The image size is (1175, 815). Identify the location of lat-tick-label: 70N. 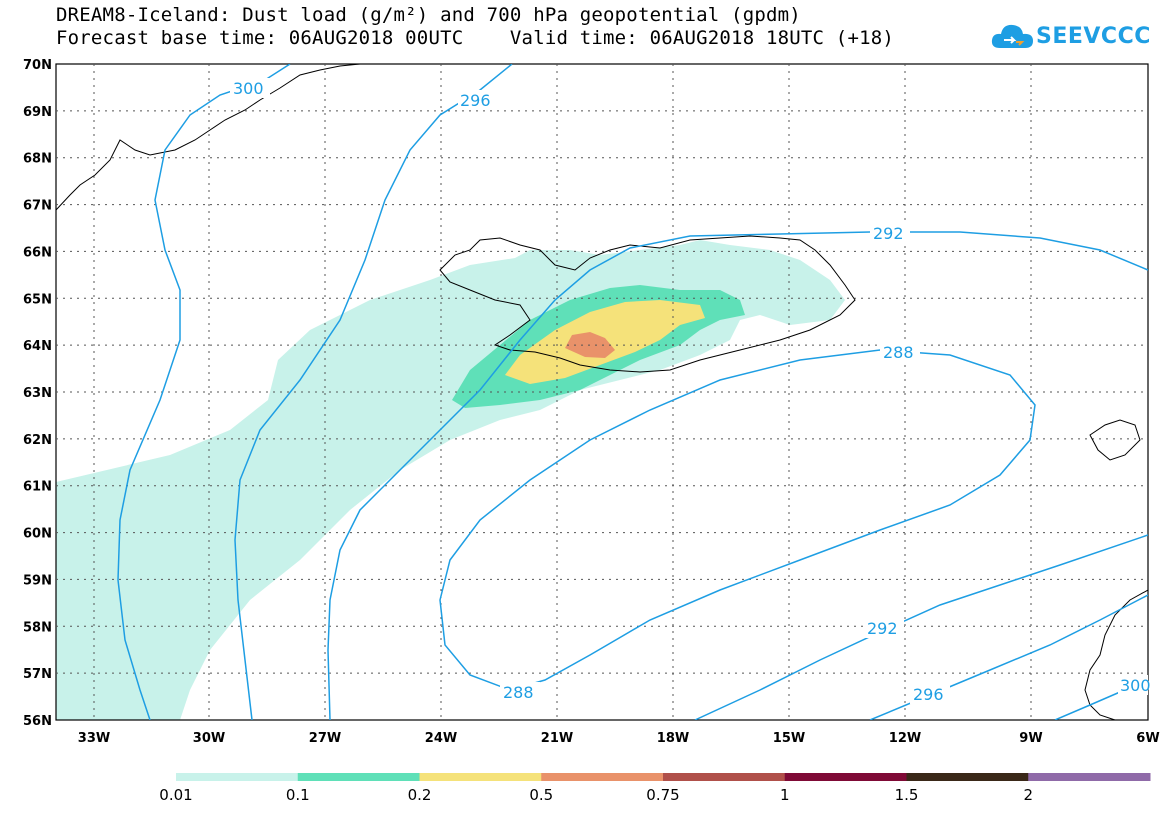
(37, 65).